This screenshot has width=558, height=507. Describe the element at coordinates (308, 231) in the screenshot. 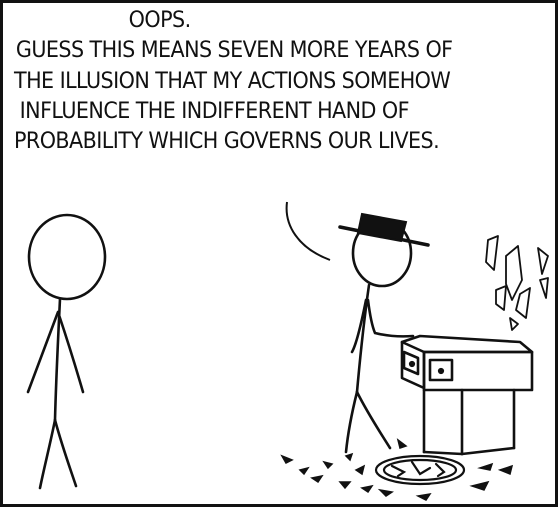

I see `speech-tail` at that location.